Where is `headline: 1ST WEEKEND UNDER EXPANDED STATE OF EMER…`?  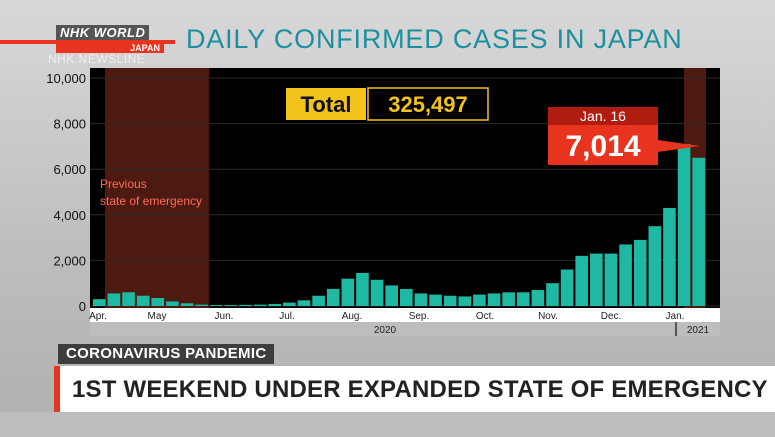 headline: 1ST WEEKEND UNDER EXPANDED STATE OF EMER… is located at coordinates (420, 389).